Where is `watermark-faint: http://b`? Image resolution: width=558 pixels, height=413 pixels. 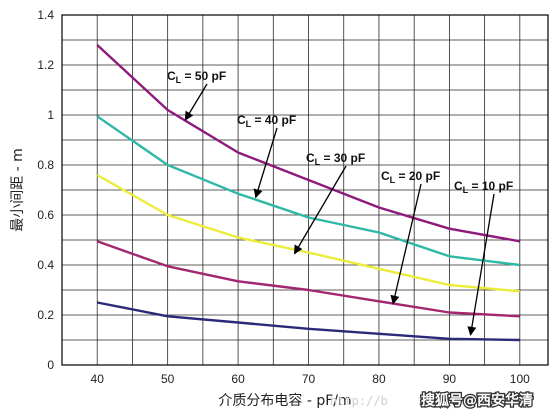 watermark-faint: http://b is located at coordinates (359, 401).